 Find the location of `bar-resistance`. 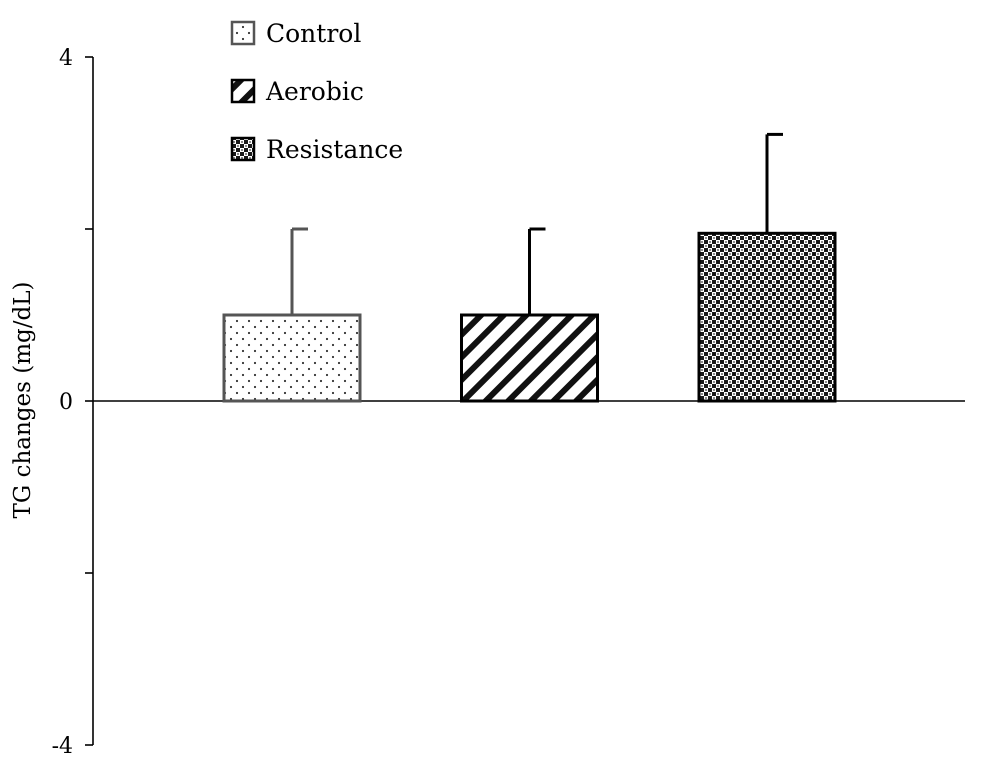

bar-resistance is located at coordinates (767, 317).